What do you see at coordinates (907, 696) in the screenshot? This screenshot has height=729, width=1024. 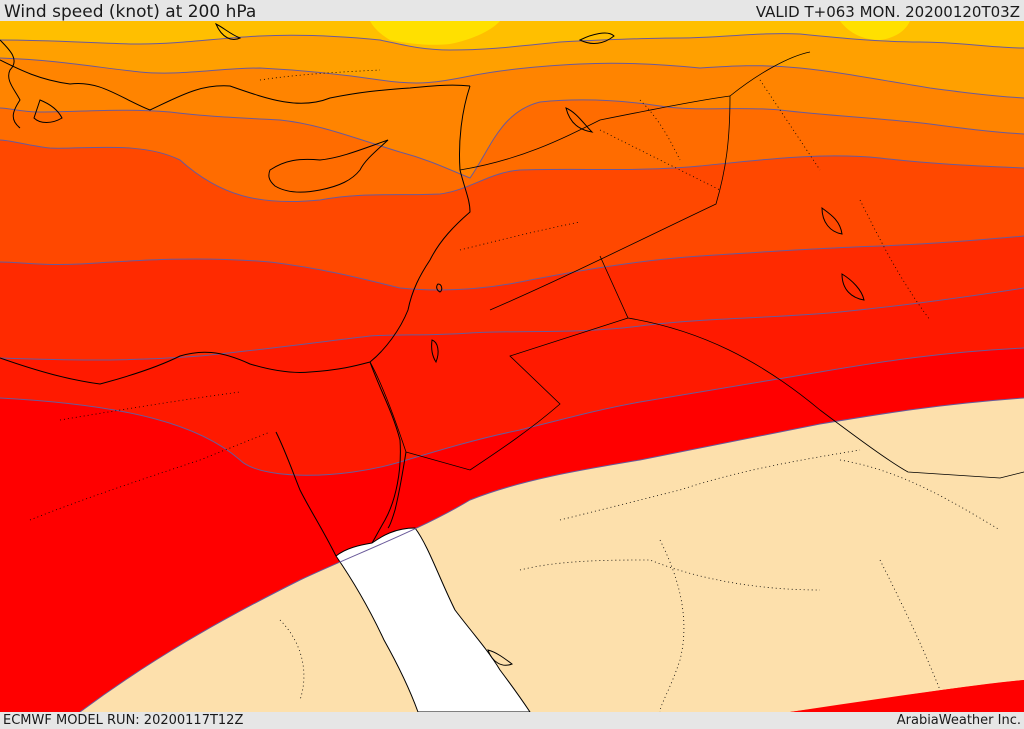 I see `band-9-southeast` at bounding box center [907, 696].